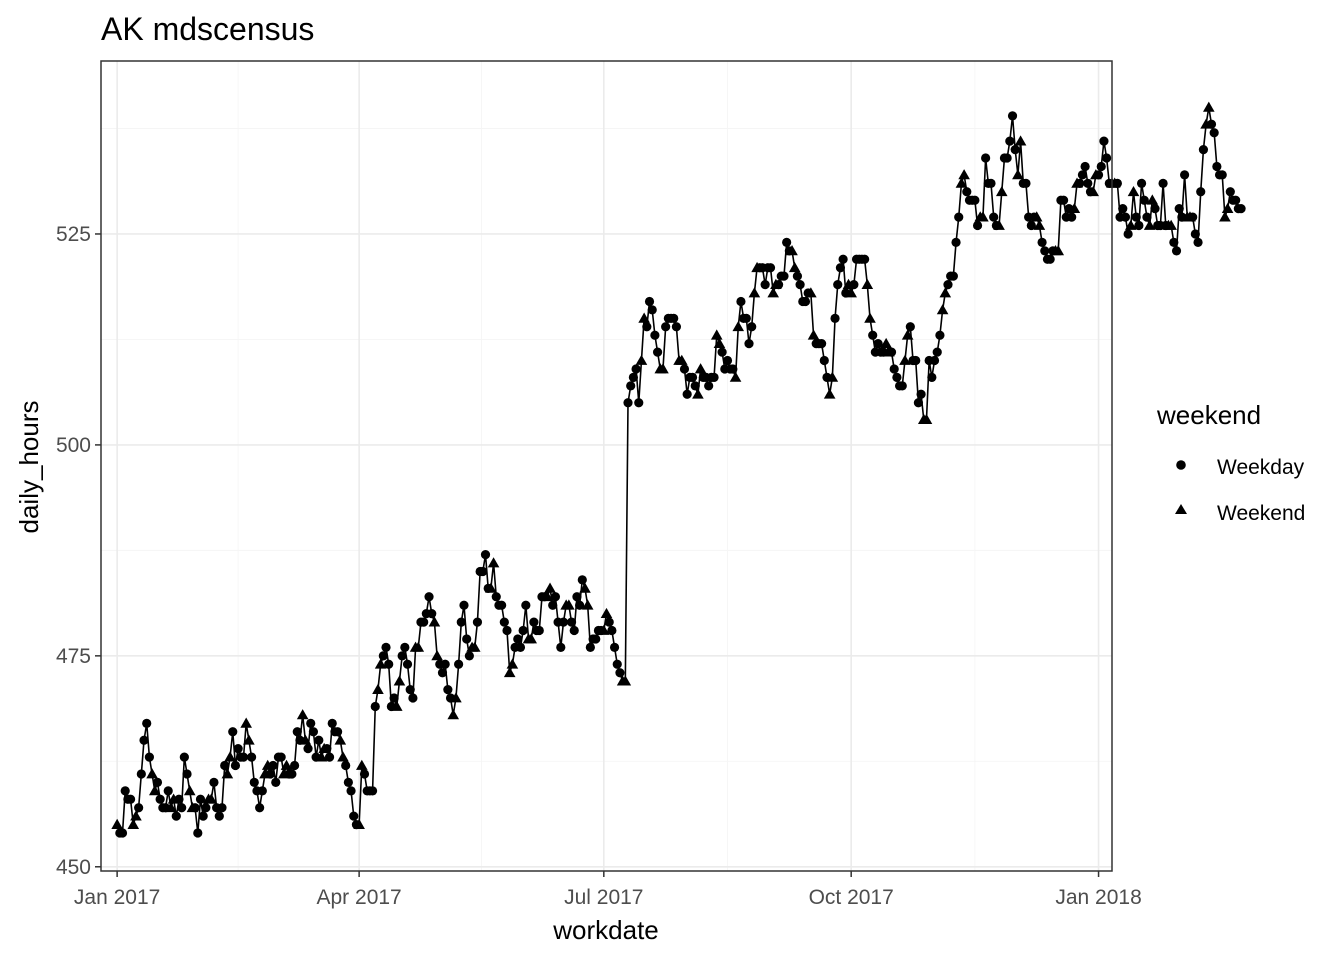 This screenshot has height=960, width=1344. Describe the element at coordinates (1181, 509) in the screenshot. I see `legend-weekend-triangle-icon` at that location.